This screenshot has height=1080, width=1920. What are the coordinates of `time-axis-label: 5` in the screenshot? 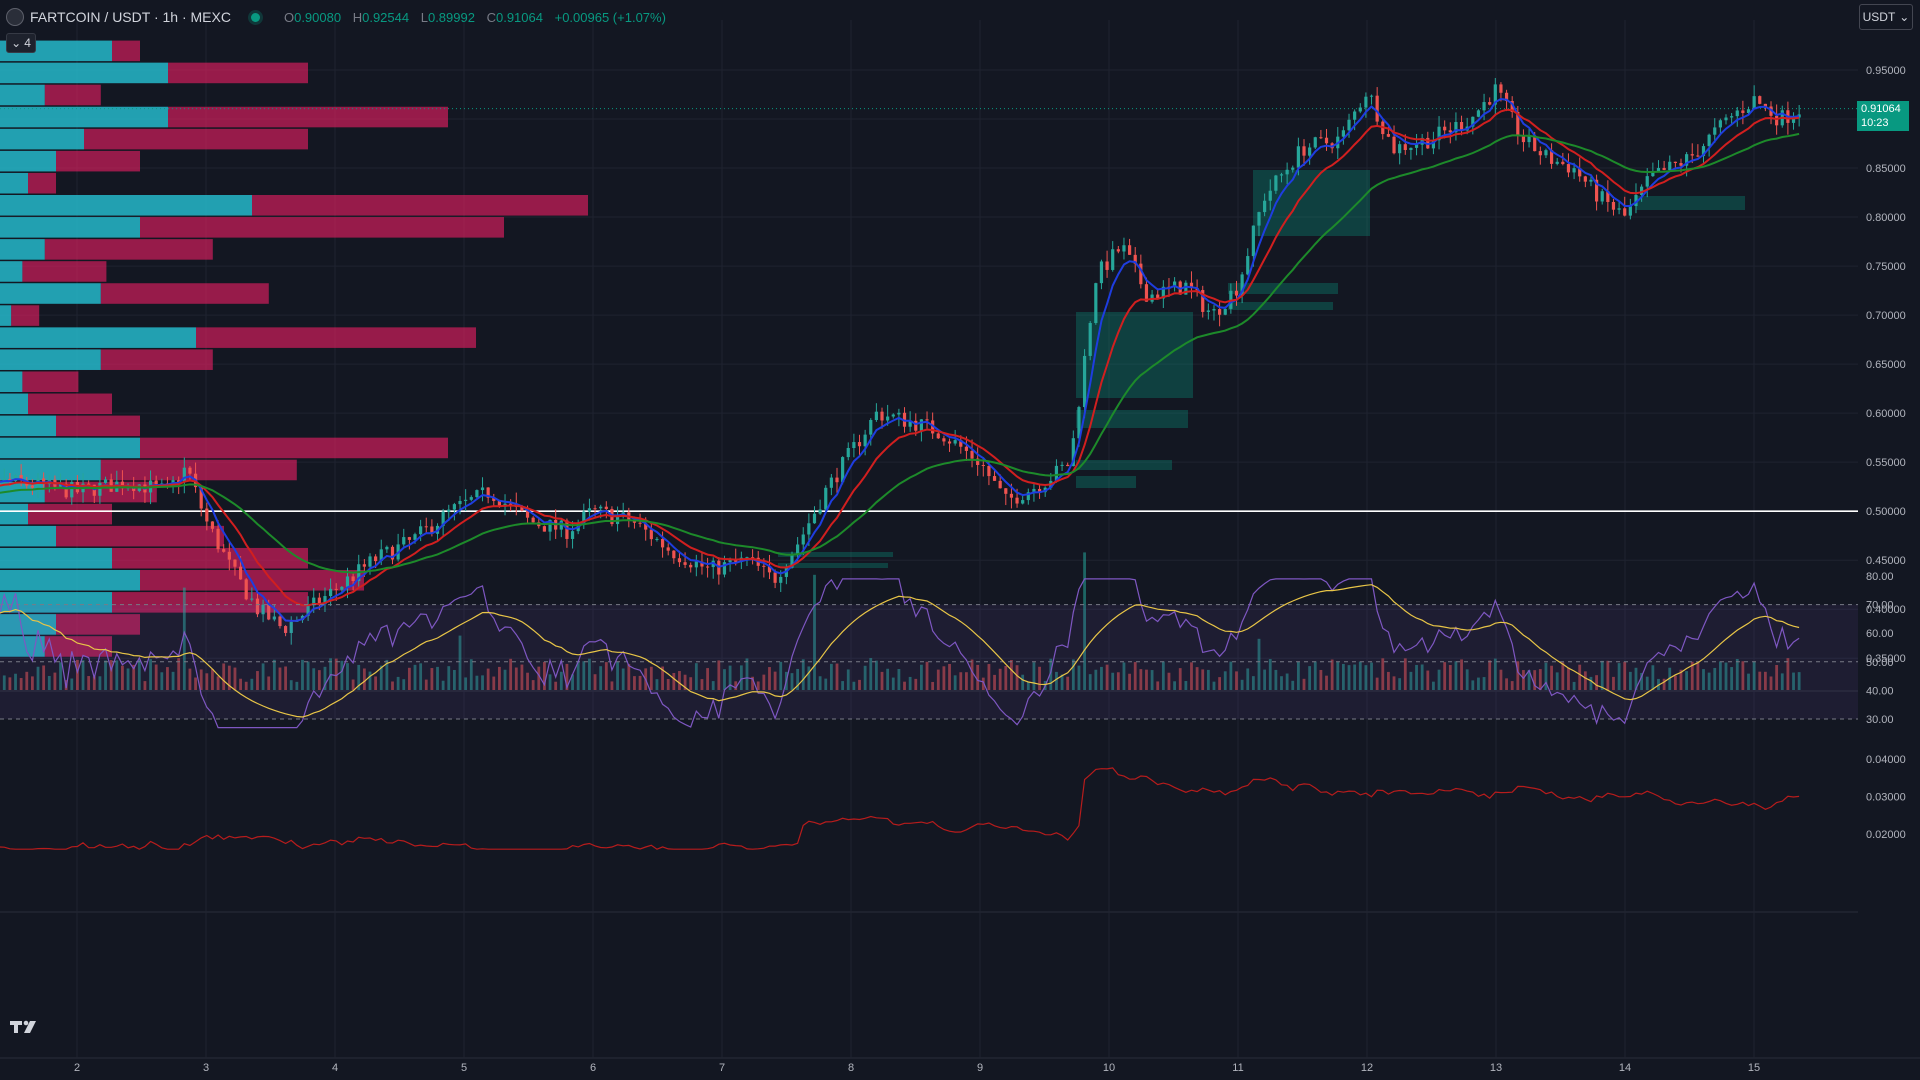 It's located at (464, 1068).